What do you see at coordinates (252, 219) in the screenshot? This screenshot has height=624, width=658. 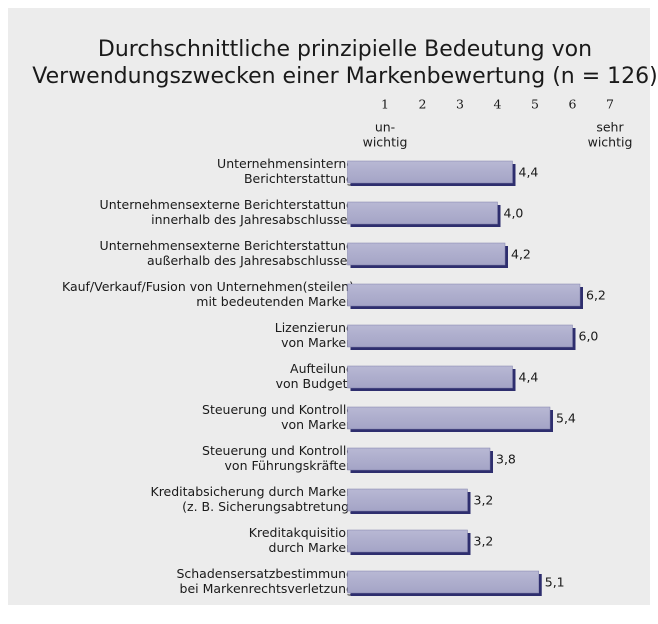 I see `category-label: innerhalb des Jahresabschlusses` at bounding box center [252, 219].